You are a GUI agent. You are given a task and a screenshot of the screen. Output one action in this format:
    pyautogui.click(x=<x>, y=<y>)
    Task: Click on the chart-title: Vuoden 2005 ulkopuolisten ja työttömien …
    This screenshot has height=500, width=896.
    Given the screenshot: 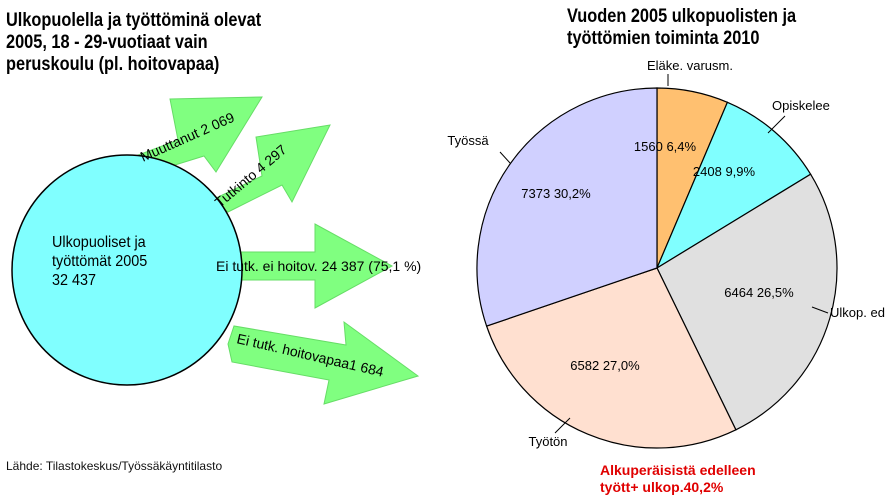 What is the action you would take?
    pyautogui.click(x=681, y=28)
    